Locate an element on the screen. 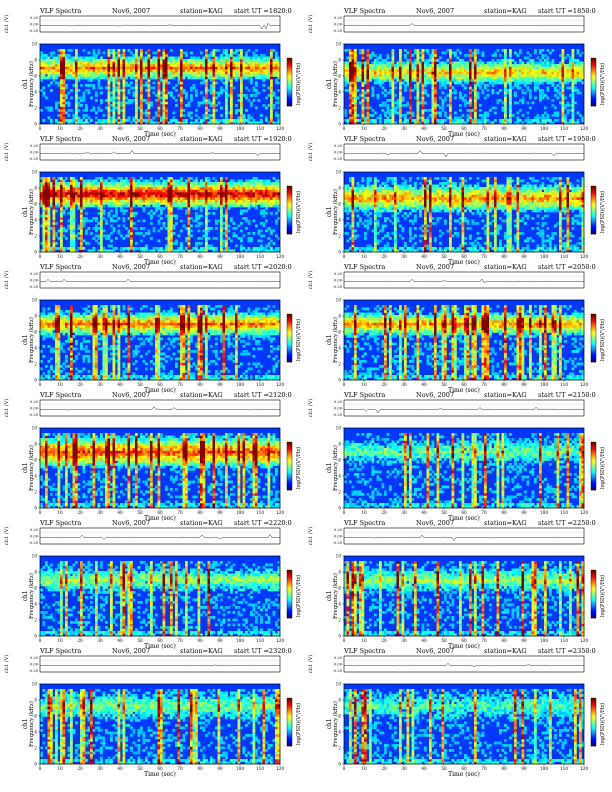 The height and width of the screenshot is (792, 612). ch1-trace-axis-label: ch1 (V) is located at coordinates (310, 280).